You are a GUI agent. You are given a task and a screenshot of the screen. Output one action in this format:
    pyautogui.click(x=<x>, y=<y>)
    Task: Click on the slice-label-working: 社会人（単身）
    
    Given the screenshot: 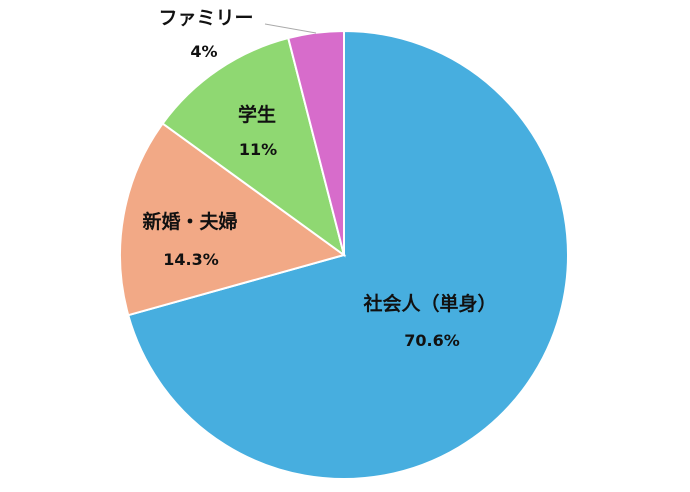 What is the action you would take?
    pyautogui.click(x=429, y=303)
    